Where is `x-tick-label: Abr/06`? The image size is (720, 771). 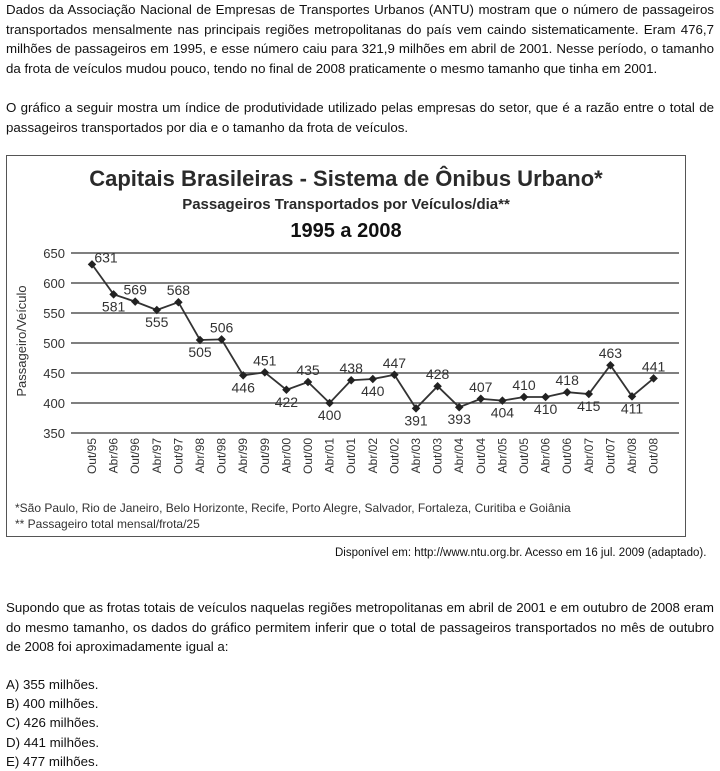
x-tick-label: Abr/06 is located at coordinates (546, 456).